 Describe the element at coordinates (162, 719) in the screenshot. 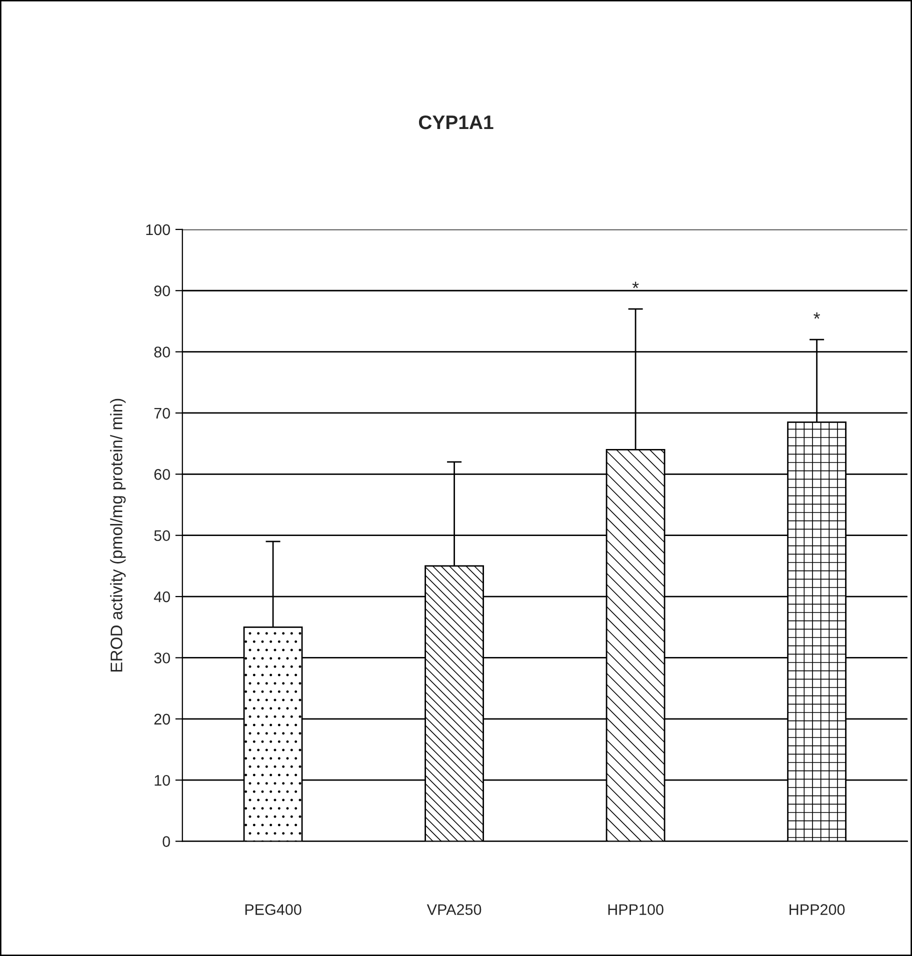

I see `y-tick-label: 20` at that location.